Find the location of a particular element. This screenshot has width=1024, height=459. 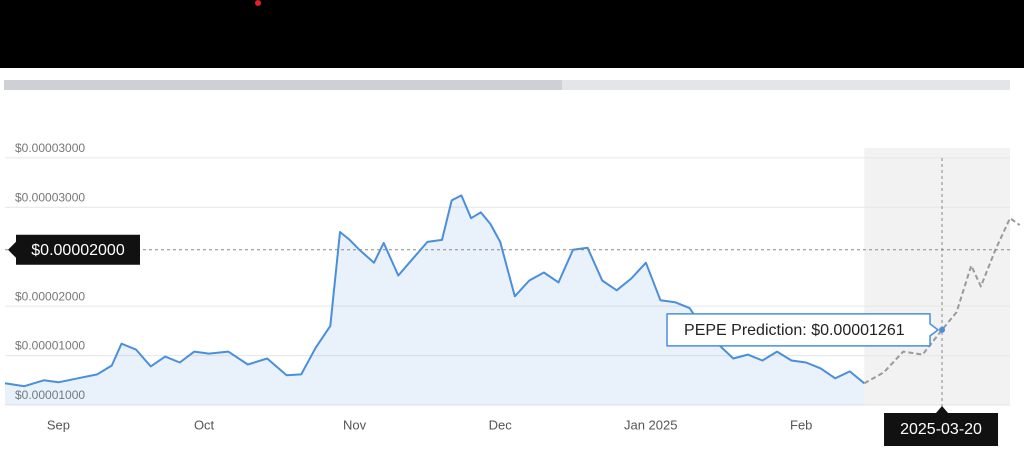

forecast-region is located at coordinates (937, 276).